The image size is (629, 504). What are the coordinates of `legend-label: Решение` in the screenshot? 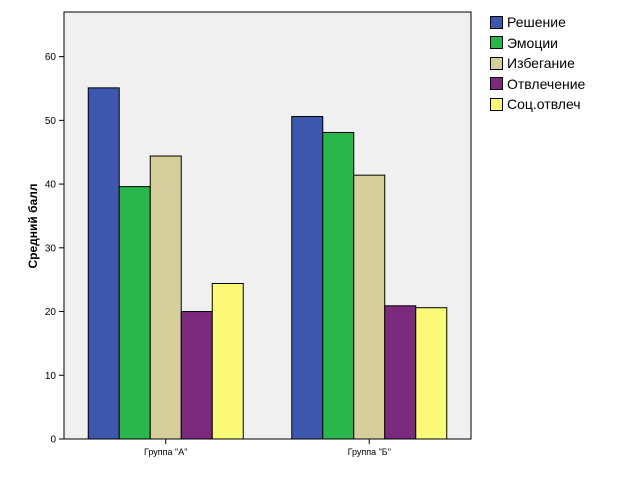 It's located at (536, 22).